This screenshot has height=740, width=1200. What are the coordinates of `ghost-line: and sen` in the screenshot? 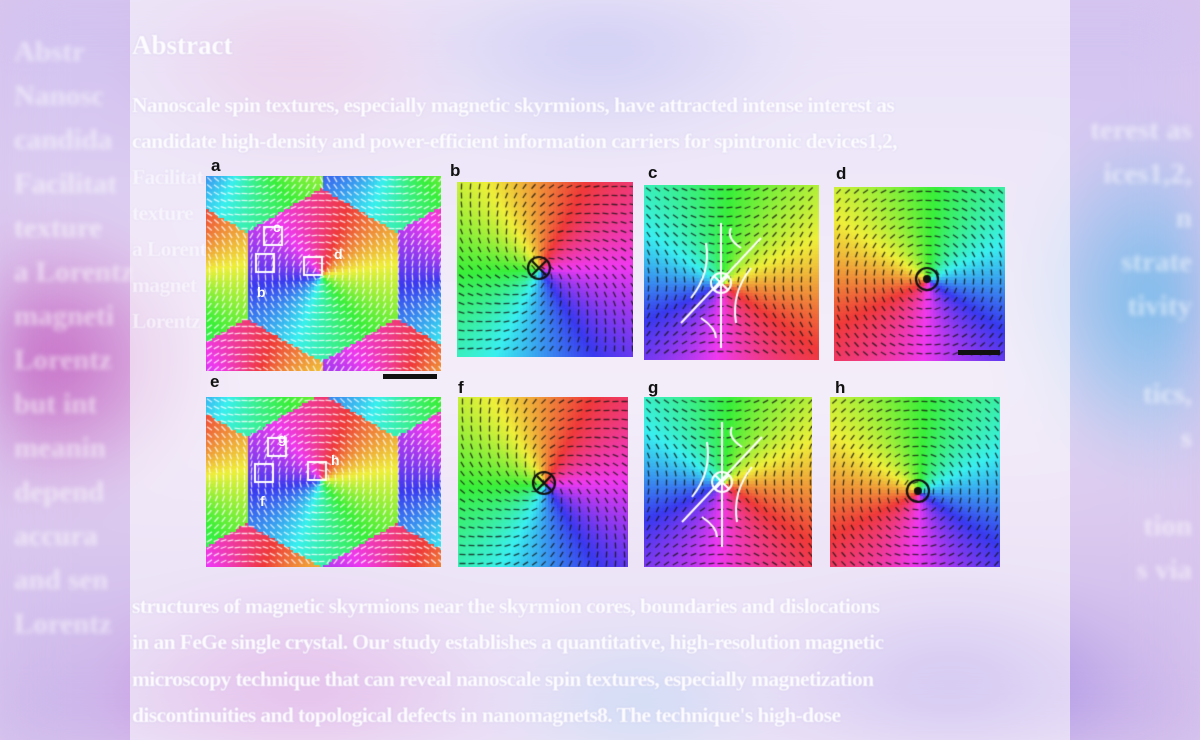 It's located at (61, 580).